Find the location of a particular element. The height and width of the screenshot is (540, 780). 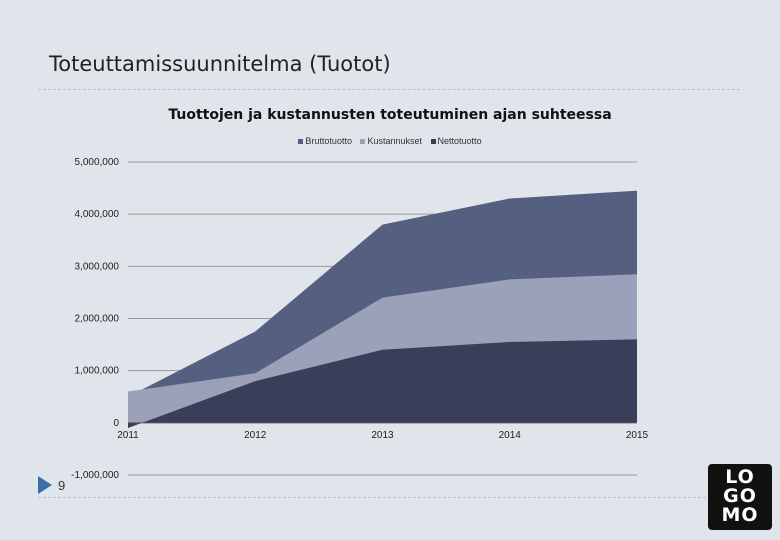

y-tick-label-3: 2,000,000 is located at coordinates (97, 319).